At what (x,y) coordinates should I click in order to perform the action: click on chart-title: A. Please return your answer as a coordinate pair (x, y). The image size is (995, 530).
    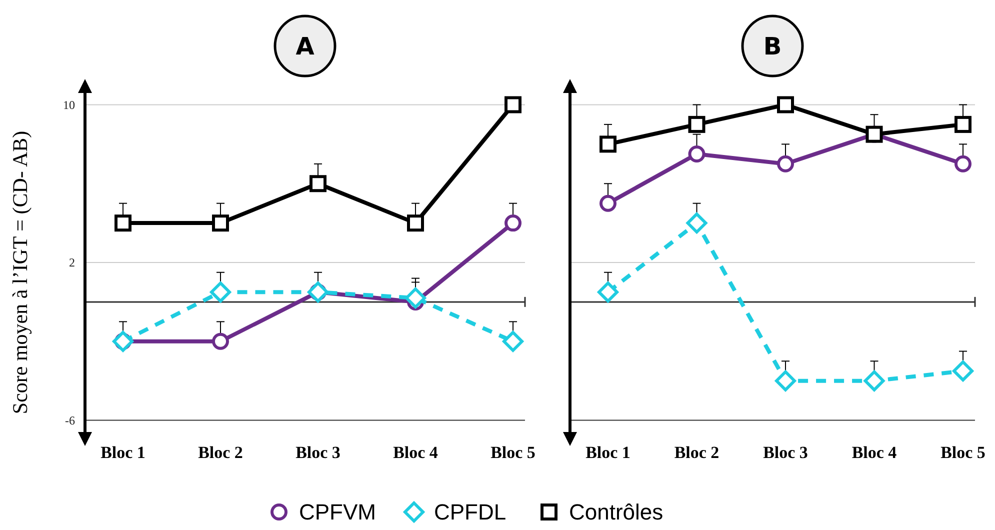
    Looking at the image, I should click on (305, 46).